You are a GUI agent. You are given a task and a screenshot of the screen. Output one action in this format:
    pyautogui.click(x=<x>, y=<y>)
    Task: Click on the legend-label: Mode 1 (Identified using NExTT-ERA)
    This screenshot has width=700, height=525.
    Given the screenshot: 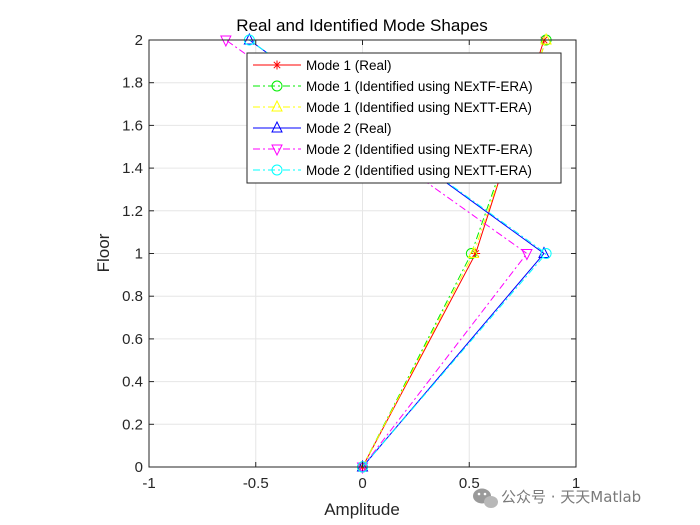 What is the action you would take?
    pyautogui.click(x=419, y=107)
    